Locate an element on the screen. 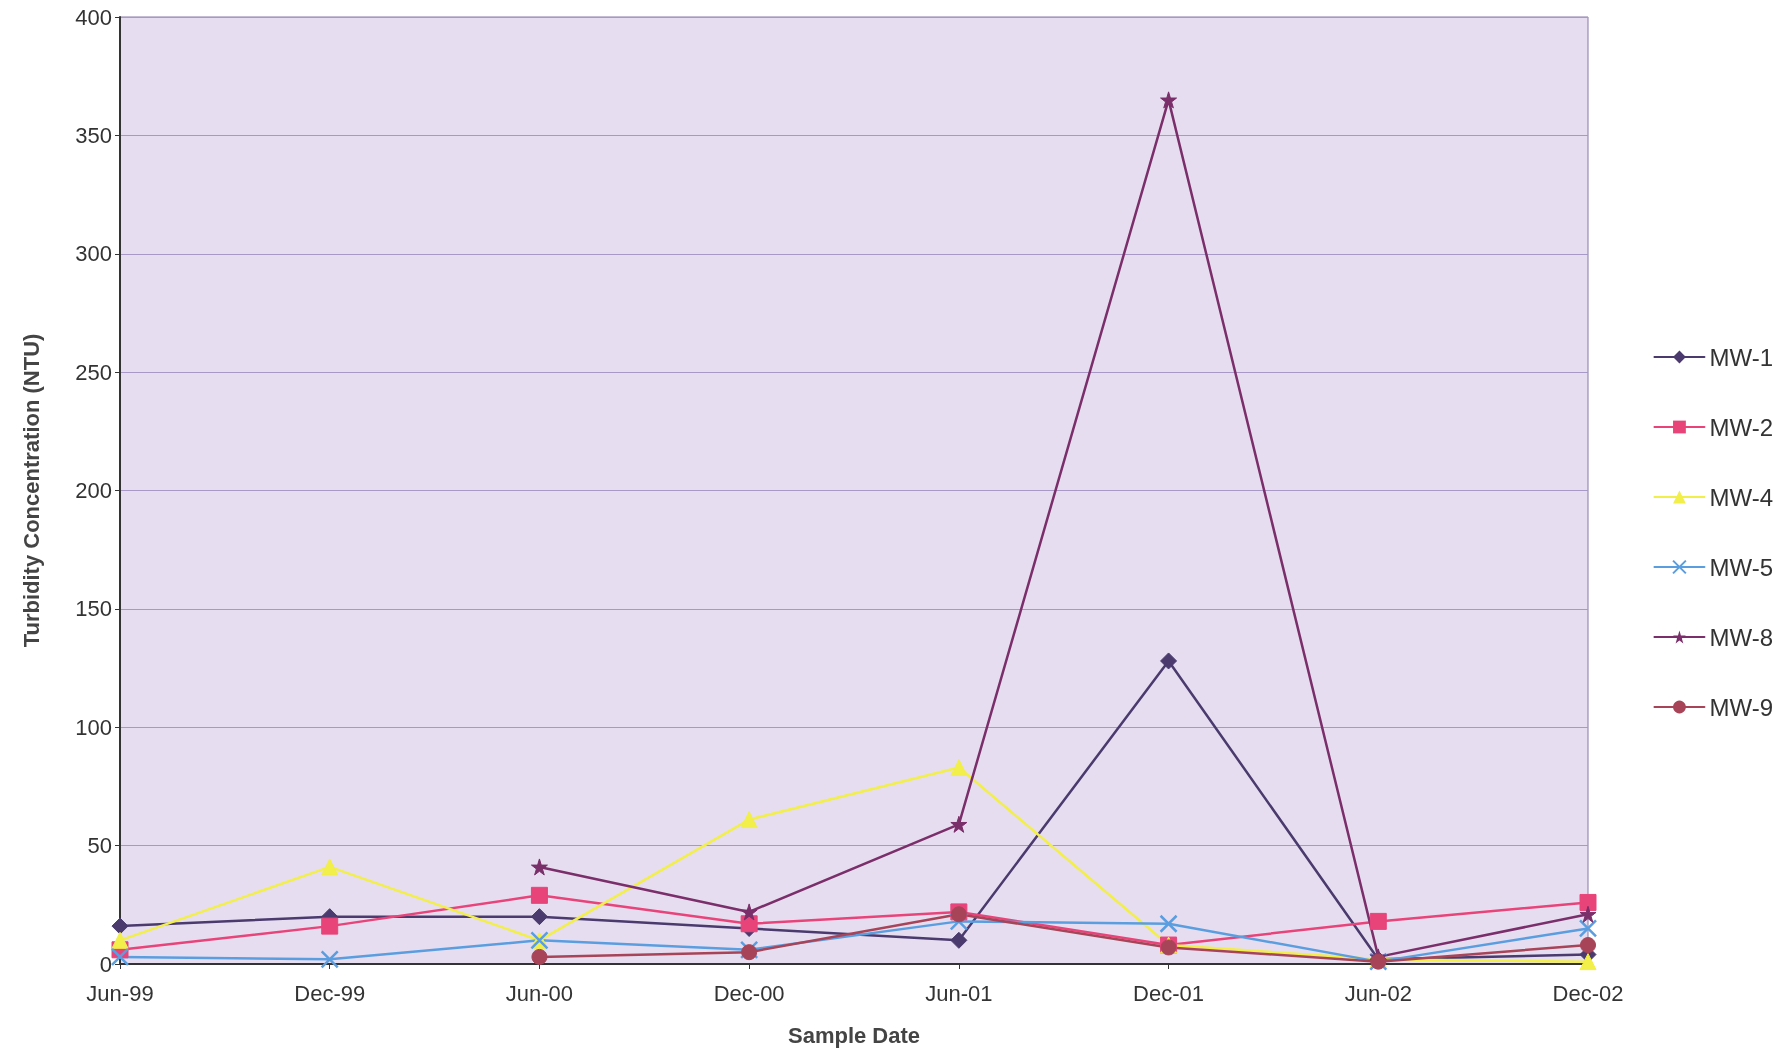 The height and width of the screenshot is (1064, 1788). y-tick-label: 400 is located at coordinates (93, 17).